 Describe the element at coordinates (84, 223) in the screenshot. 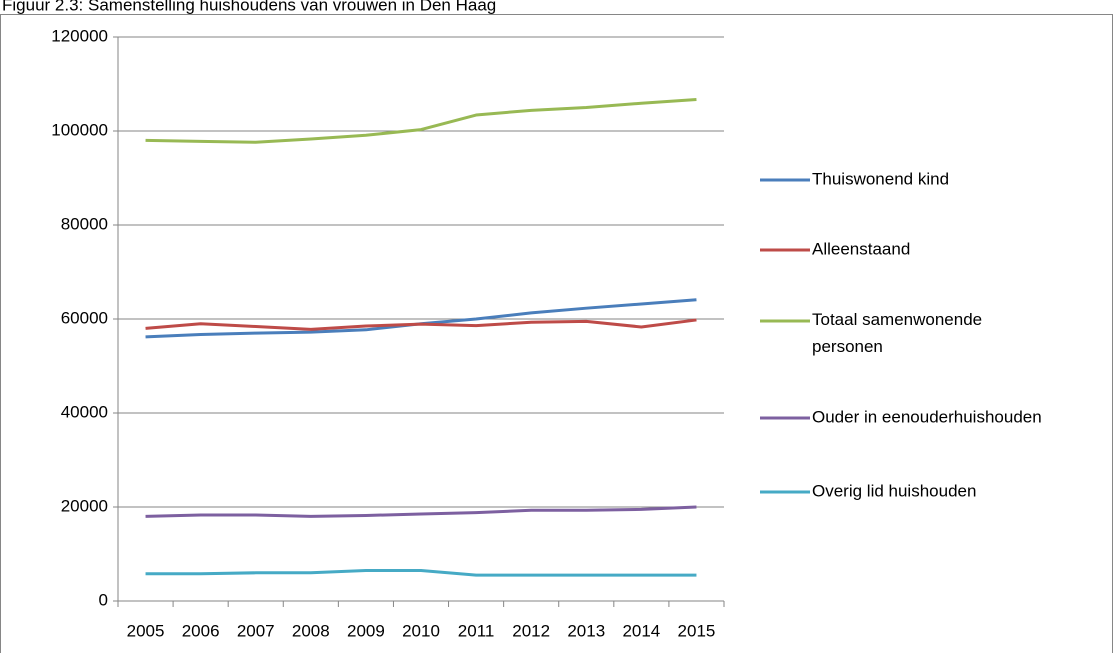

I see `y-tick-label: 80000` at that location.